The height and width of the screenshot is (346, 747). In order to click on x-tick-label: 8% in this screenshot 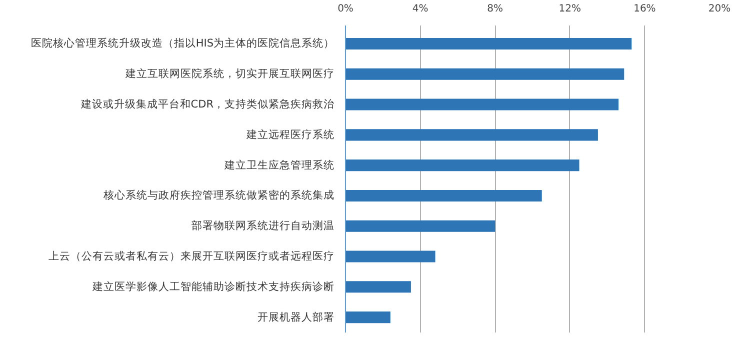, I will do `click(495, 9)`.